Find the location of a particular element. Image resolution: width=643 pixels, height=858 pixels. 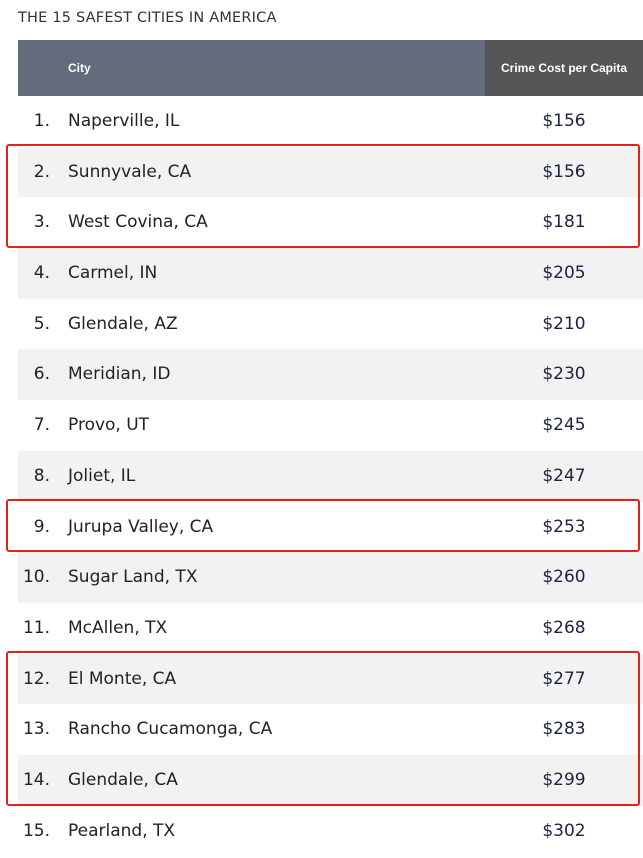

header-crime-cost: Crime Cost per Capita is located at coordinates (564, 68).